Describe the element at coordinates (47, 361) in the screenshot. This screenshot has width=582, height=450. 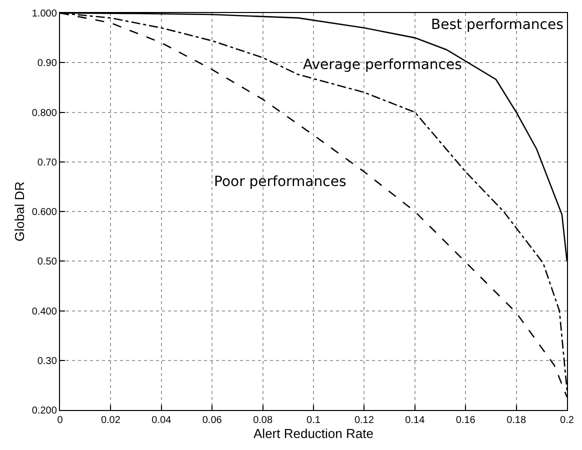
I see `y-tick-label: 0.30` at that location.